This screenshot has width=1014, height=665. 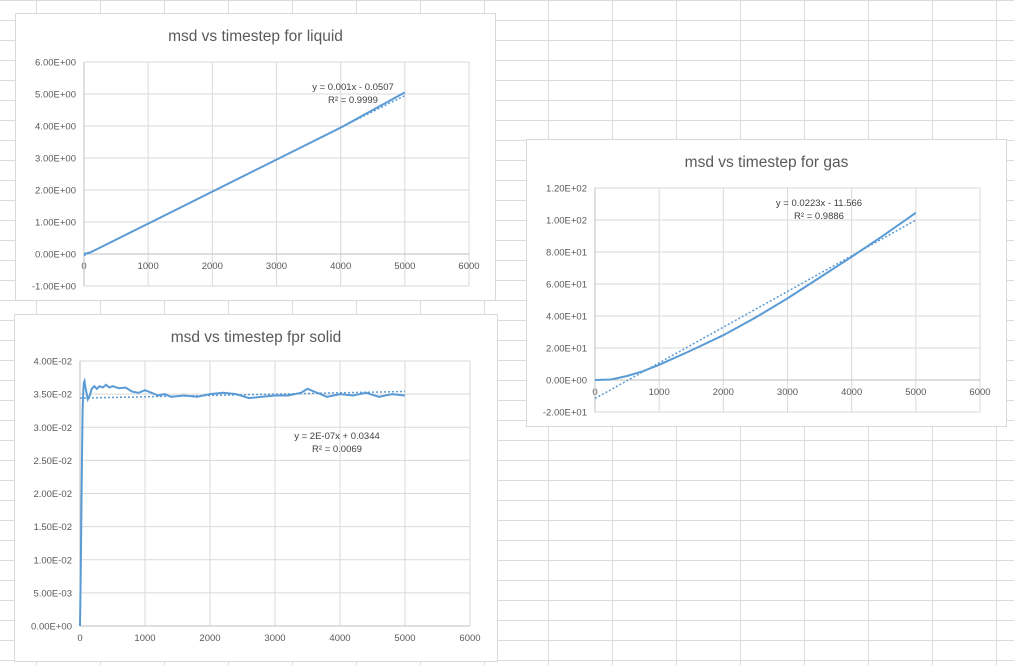 What do you see at coordinates (819, 216) in the screenshot?
I see `trendline-r2: R² = 0.9886` at bounding box center [819, 216].